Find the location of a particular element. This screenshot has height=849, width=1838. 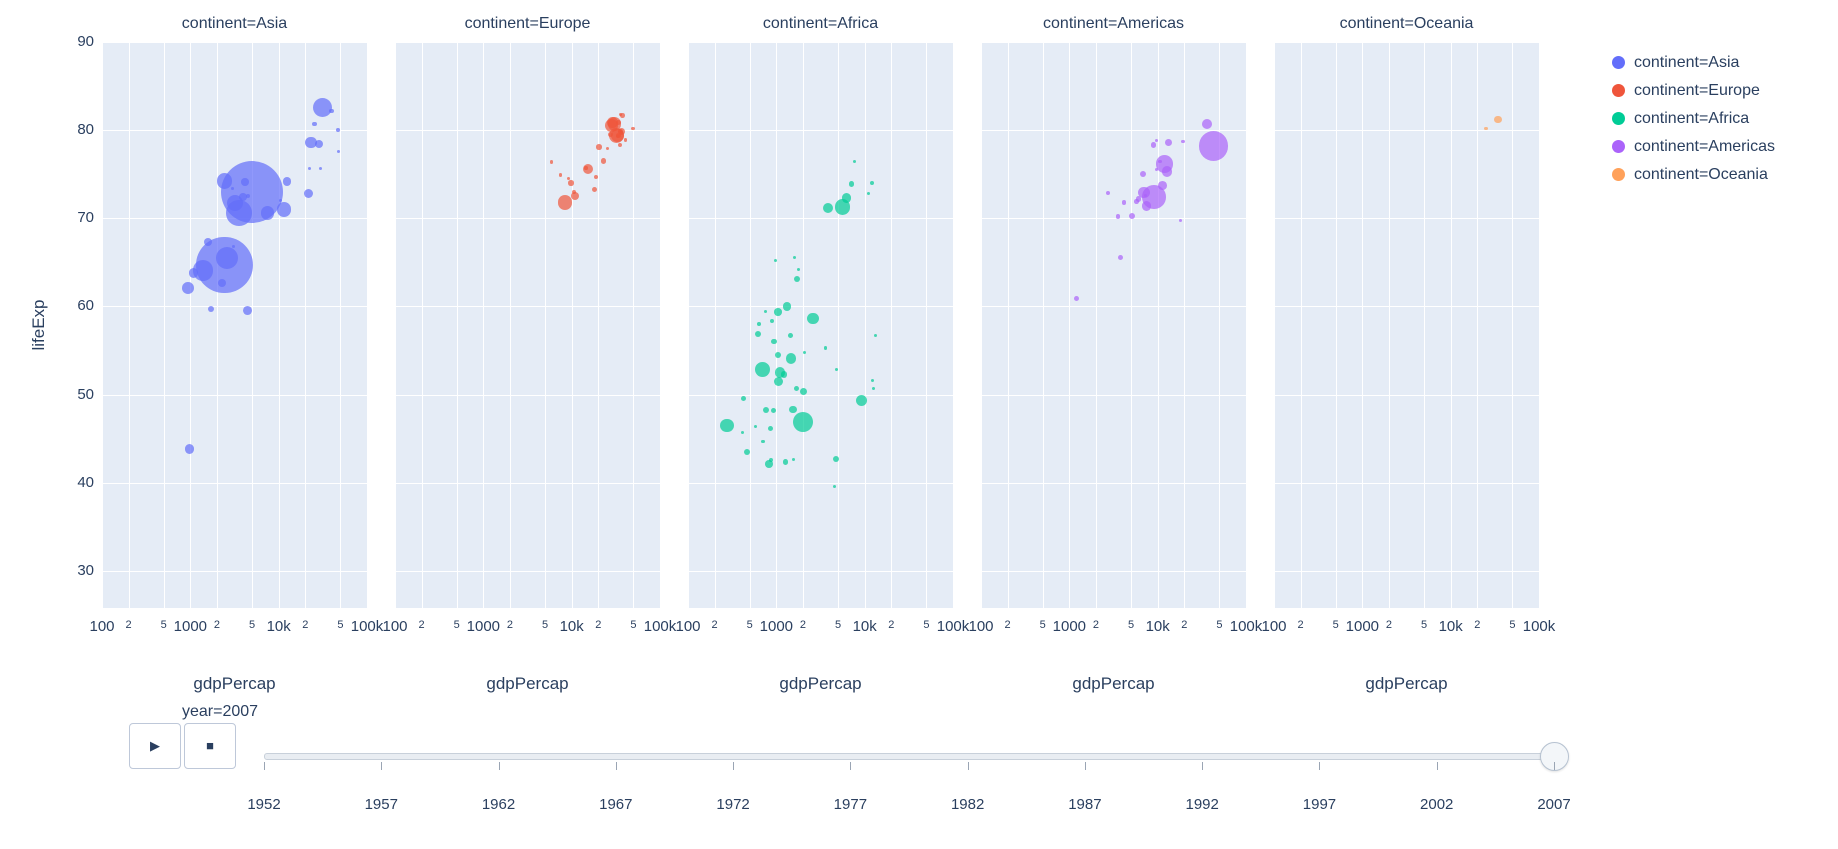

slider-tick-label: 1967 is located at coordinates (616, 804).